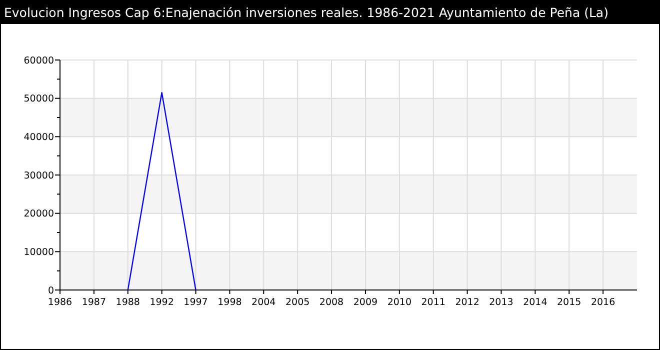  I want to click on y-tick-label: 30000, so click(39, 176).